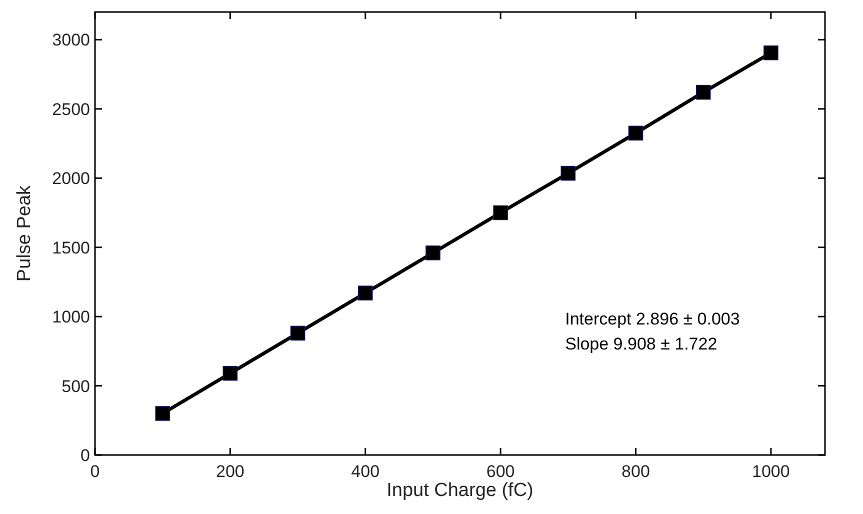 This screenshot has width=863, height=514. Describe the element at coordinates (24, 233) in the screenshot. I see `y-axis-title: Pulse Peak` at that location.